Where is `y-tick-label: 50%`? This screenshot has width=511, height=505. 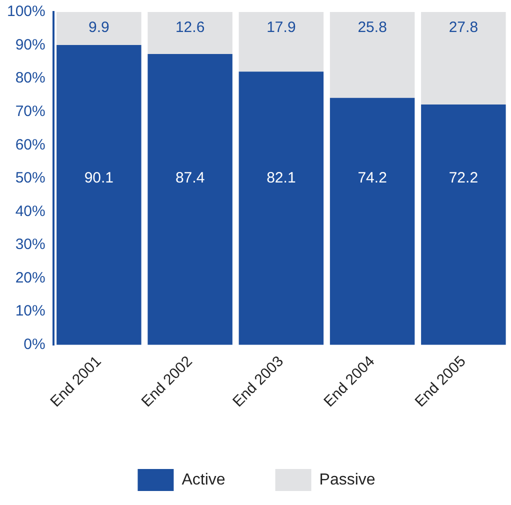 y-tick-label: 50% is located at coordinates (30, 178).